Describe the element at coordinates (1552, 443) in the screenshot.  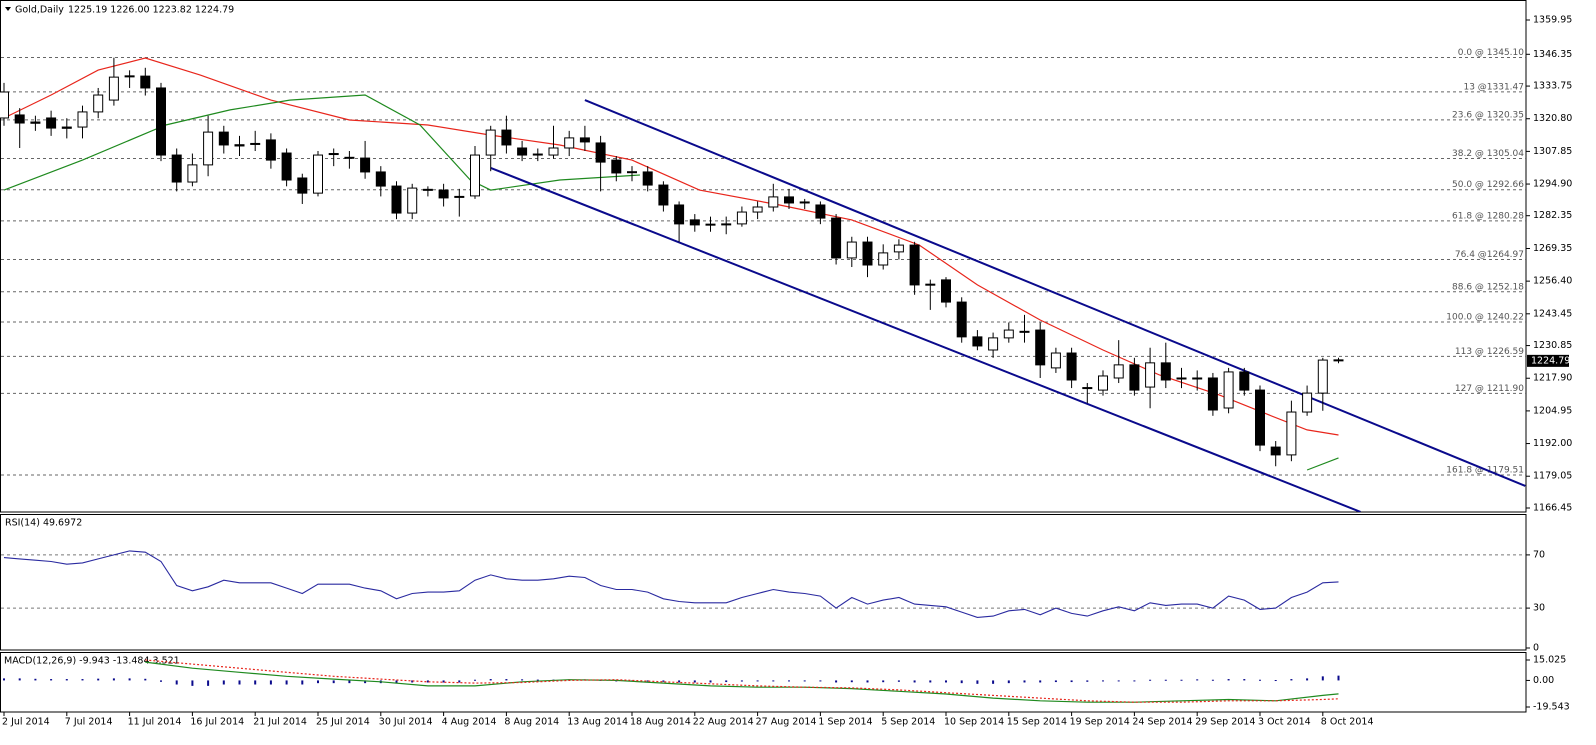
I see `y-tick-label: 1192.00` at that location.